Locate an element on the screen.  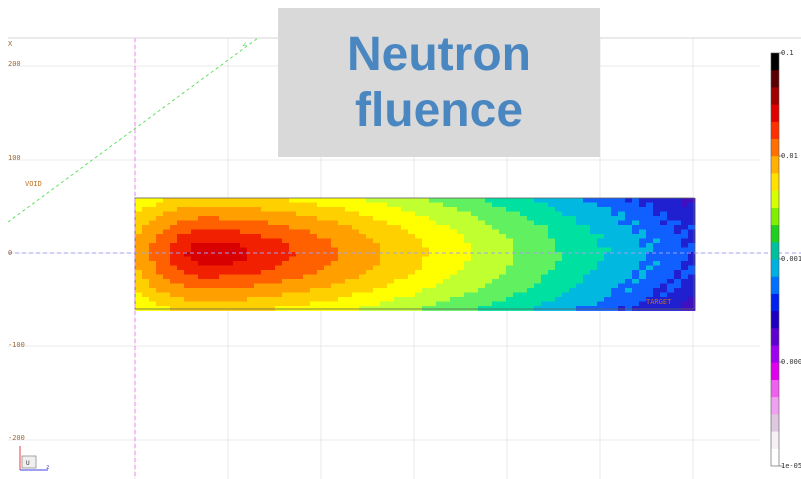
axes-orientation-widget: U z is located at coordinates (34, 461).